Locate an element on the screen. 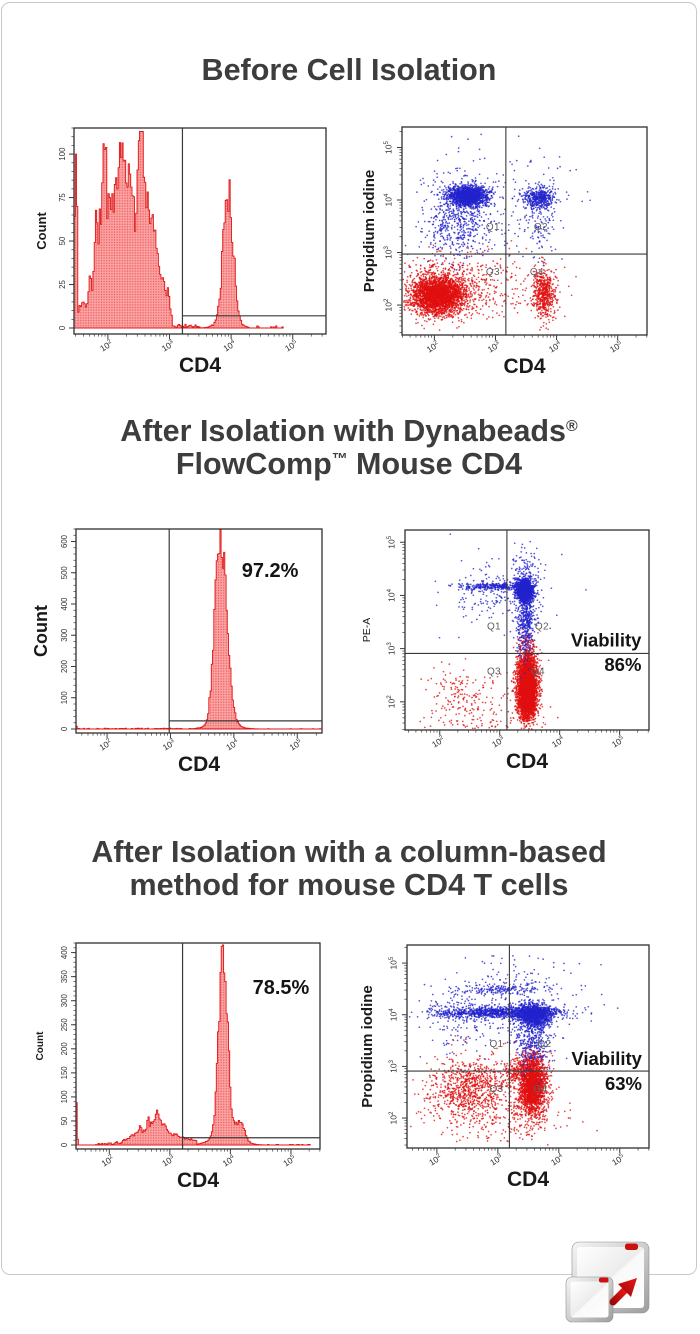 This screenshot has height=1334, width=700. enlarge-image-icon is located at coordinates (609, 1282).